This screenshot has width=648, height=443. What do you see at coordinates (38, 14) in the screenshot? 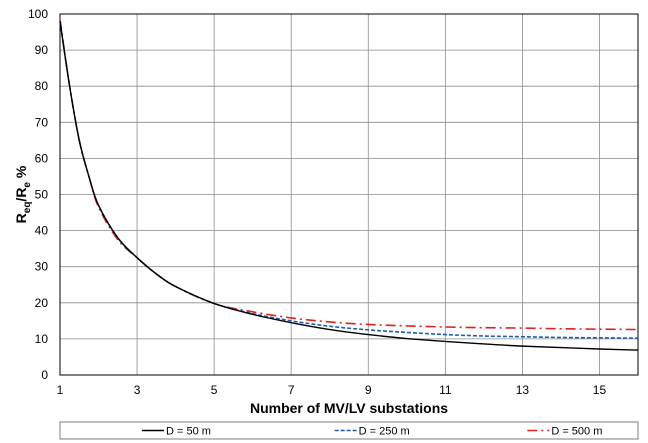
I see `y-tick-label: 100` at bounding box center [38, 14].